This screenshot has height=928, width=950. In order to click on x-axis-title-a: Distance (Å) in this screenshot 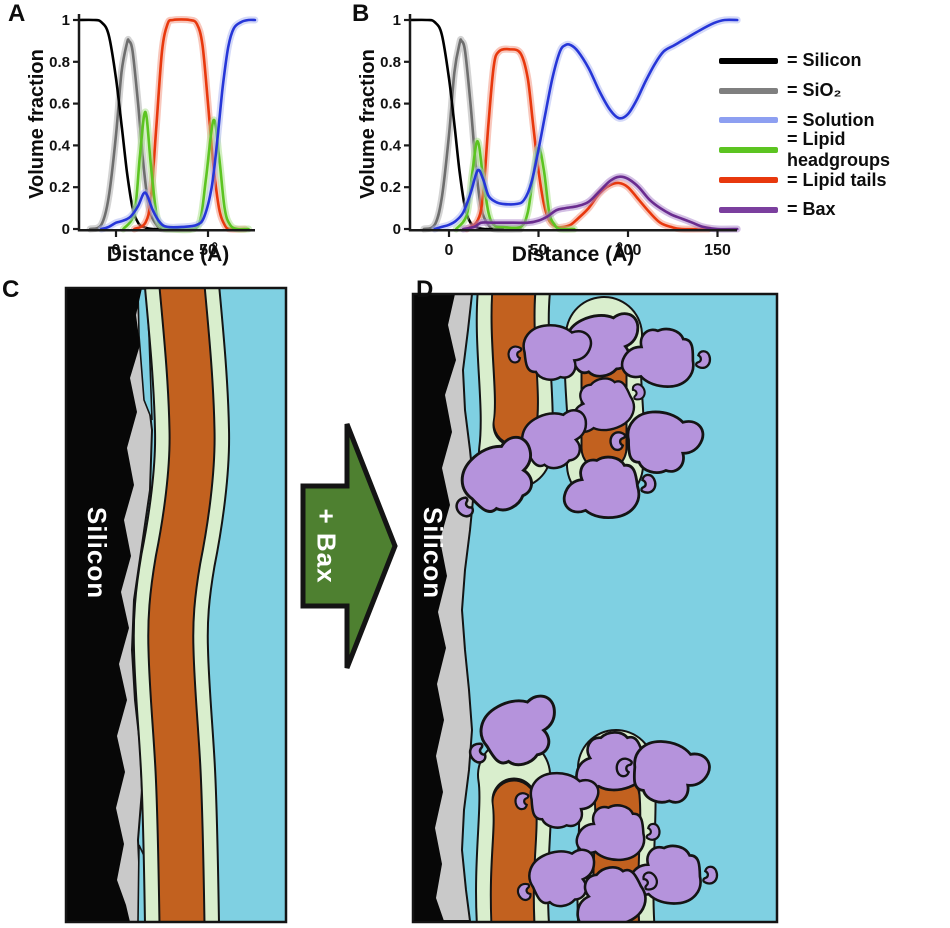, I will do `click(168, 254)`.